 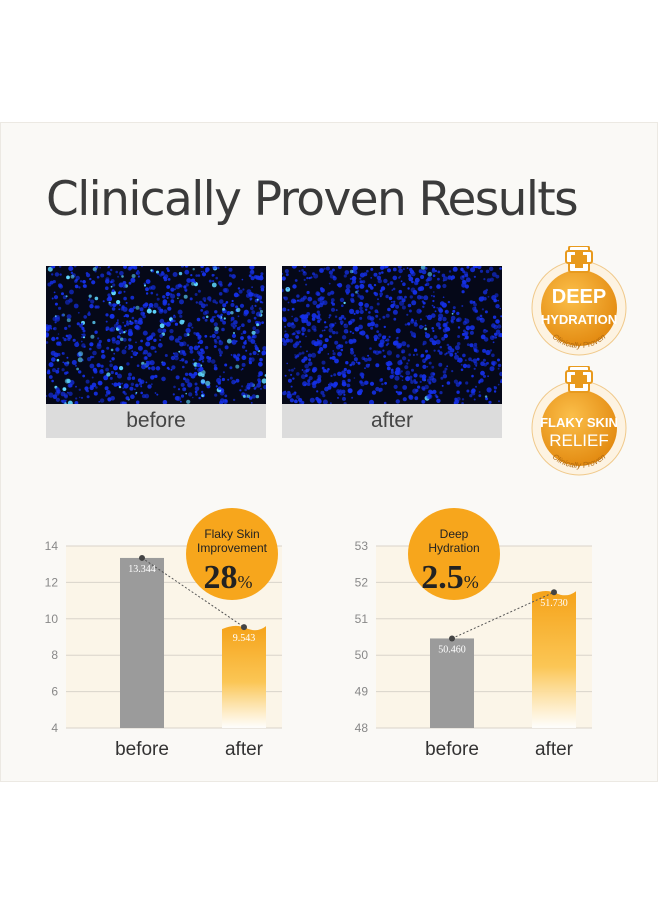 I want to click on after-micrograph: after, so click(x=392, y=352).